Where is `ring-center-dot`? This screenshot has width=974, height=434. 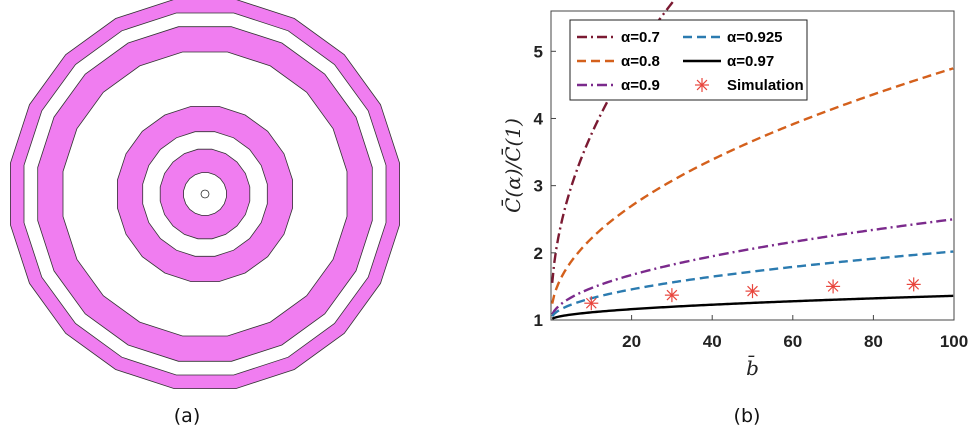 ring-center-dot is located at coordinates (205, 194).